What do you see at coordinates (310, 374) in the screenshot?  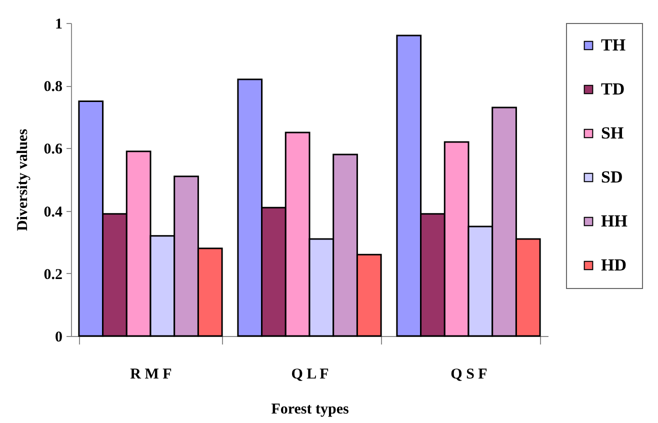 I see `x-tick-label: Q L F` at bounding box center [310, 374].